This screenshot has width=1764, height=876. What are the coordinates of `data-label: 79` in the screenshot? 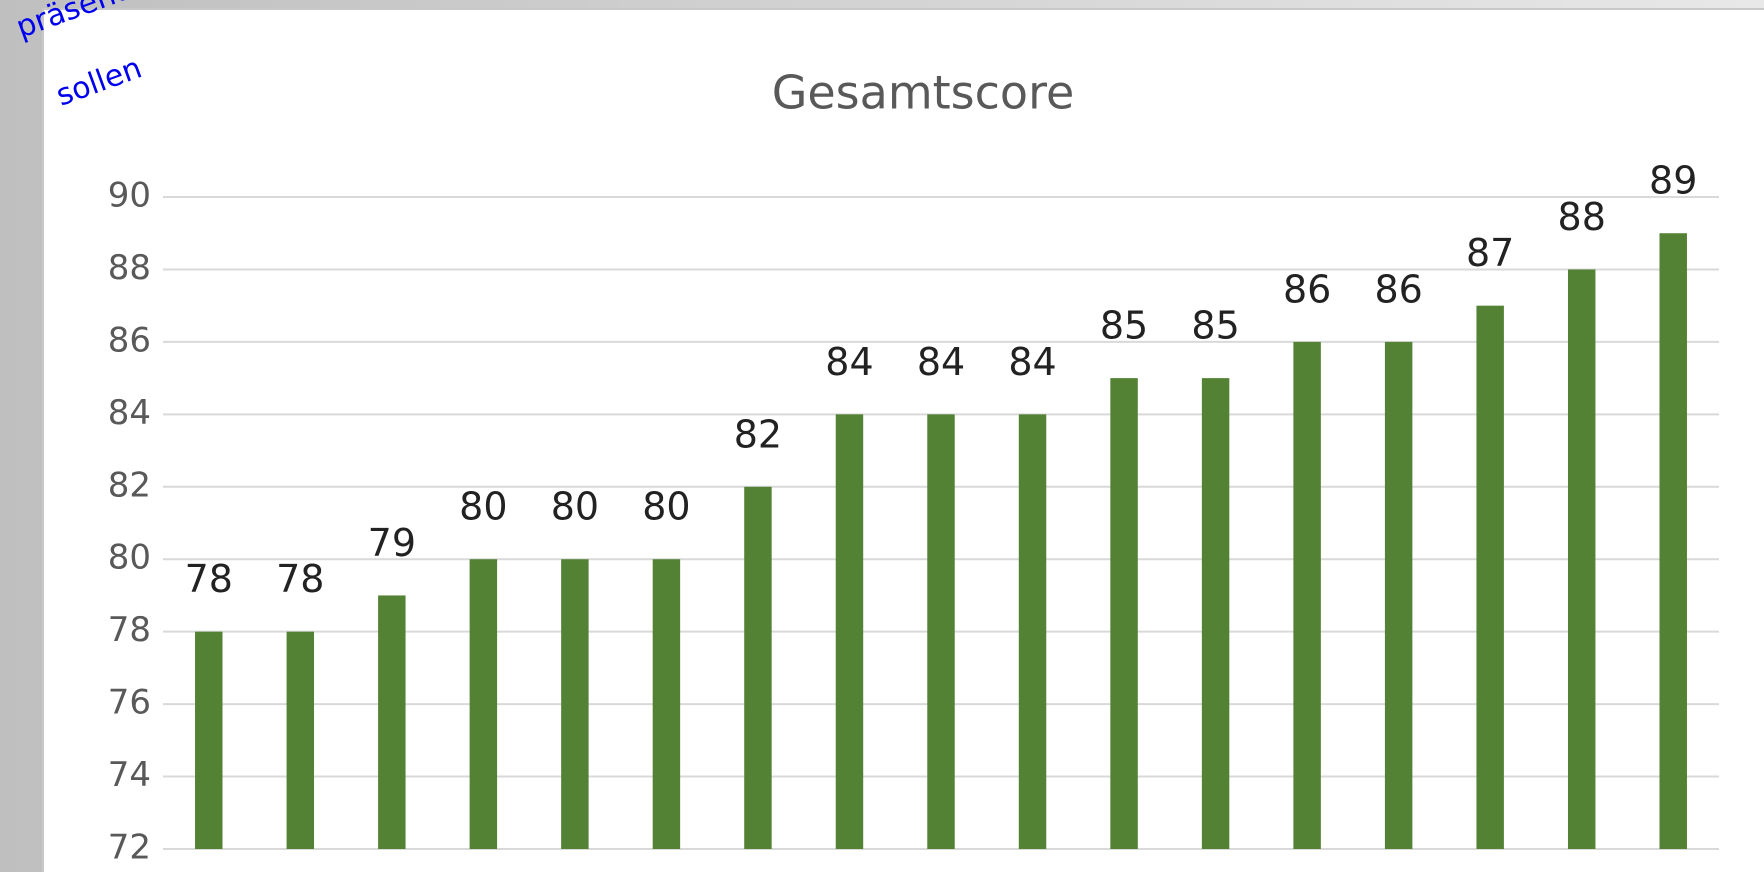 It's located at (392, 543).